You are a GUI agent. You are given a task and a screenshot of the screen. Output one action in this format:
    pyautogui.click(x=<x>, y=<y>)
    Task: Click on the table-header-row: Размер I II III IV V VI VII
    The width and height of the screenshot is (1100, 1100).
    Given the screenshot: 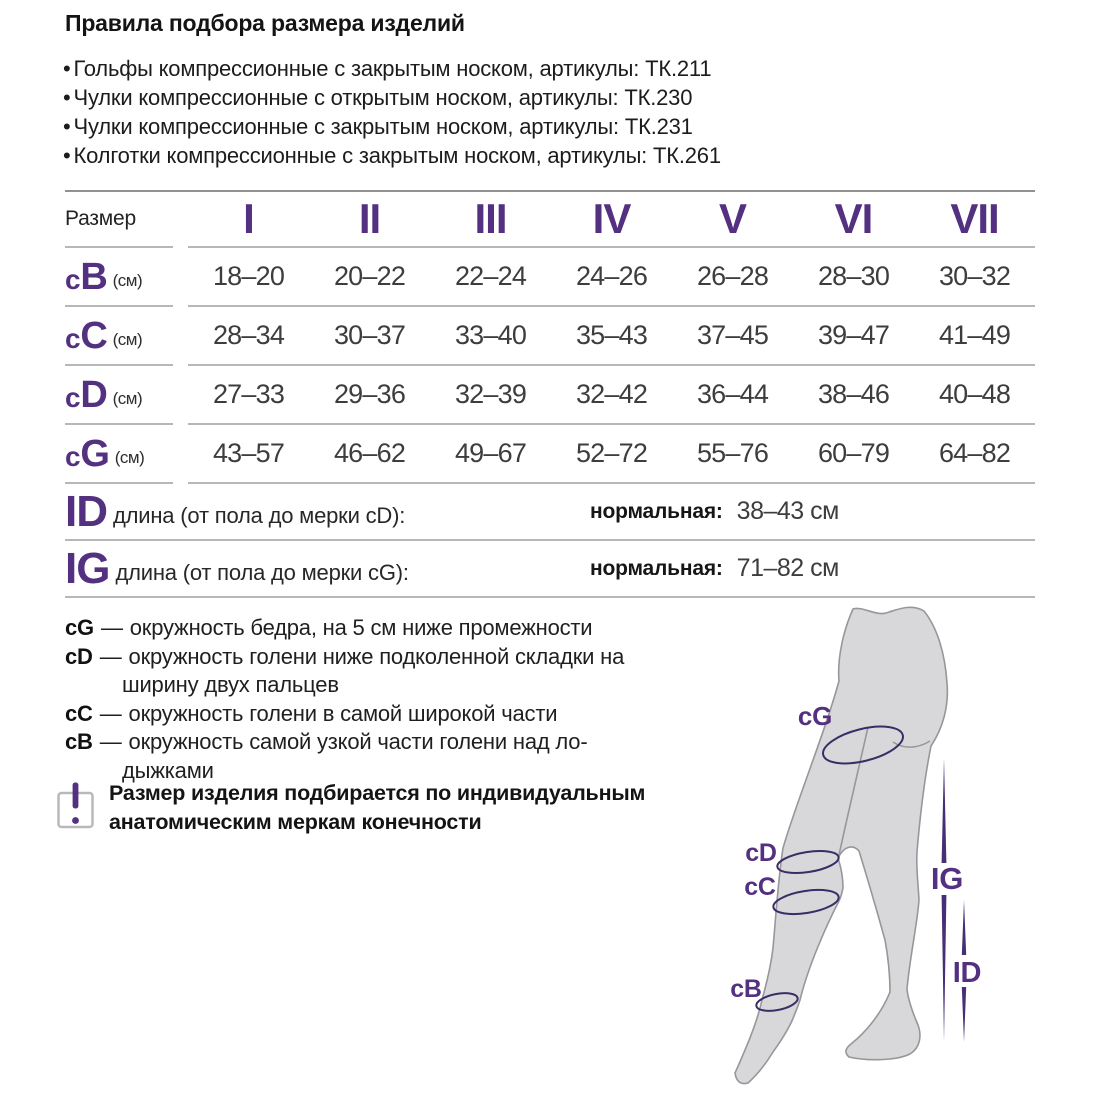 What is the action you would take?
    pyautogui.click(x=550, y=220)
    